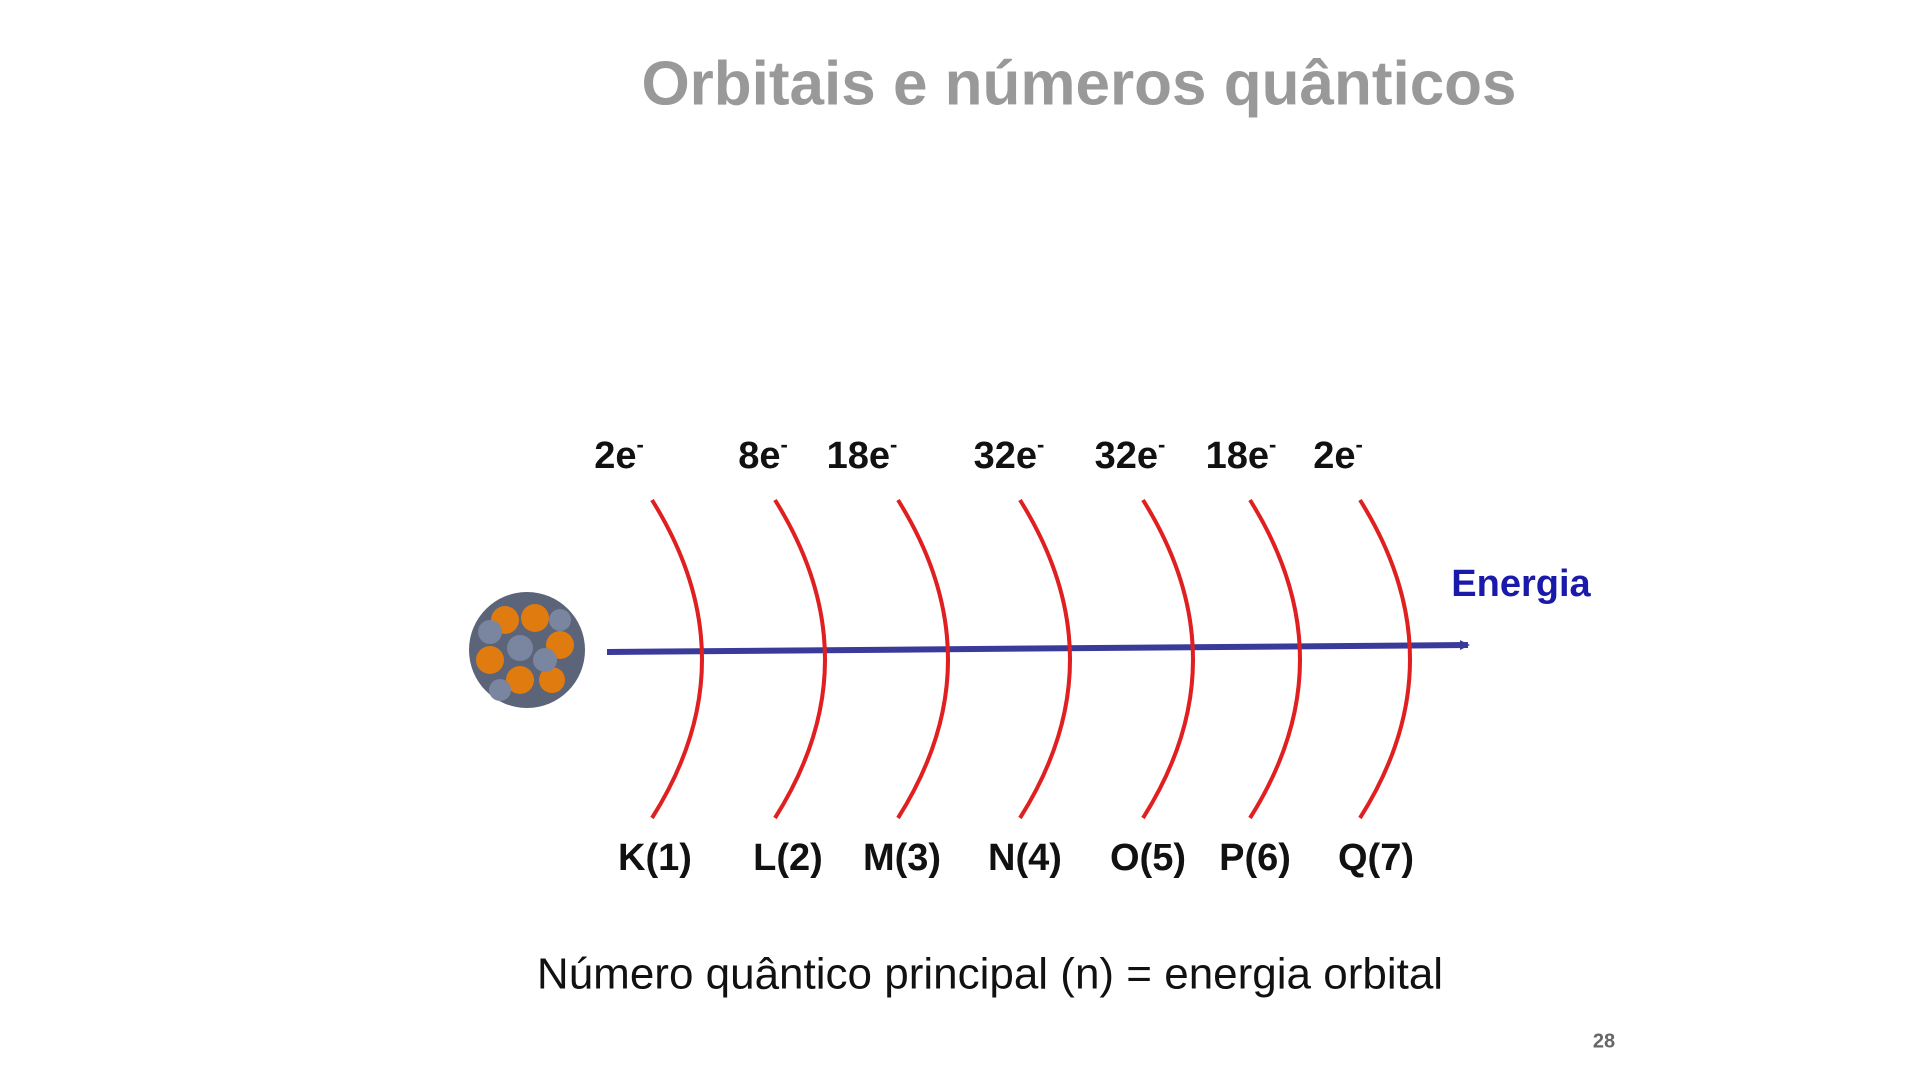 This screenshot has height=1080, width=1920. I want to click on shell-label: Q(7), so click(1376, 858).